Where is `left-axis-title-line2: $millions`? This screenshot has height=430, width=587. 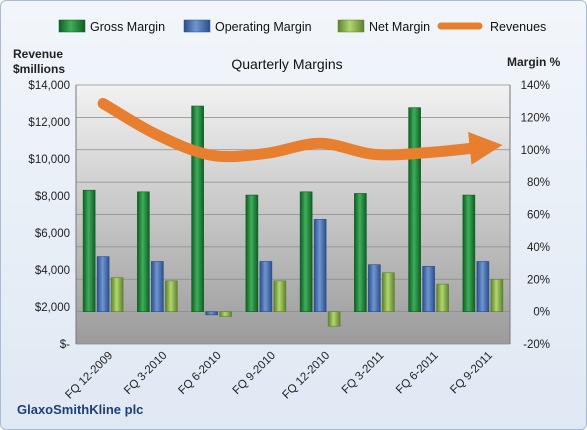
left-axis-title-line2: $millions is located at coordinates (39, 69).